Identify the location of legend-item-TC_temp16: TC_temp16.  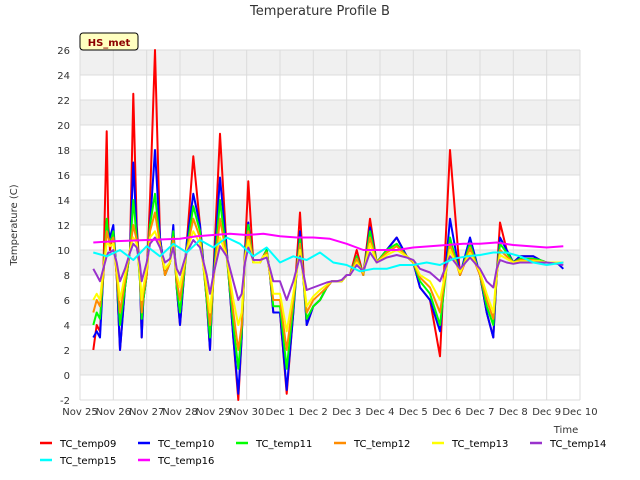
(176, 461).